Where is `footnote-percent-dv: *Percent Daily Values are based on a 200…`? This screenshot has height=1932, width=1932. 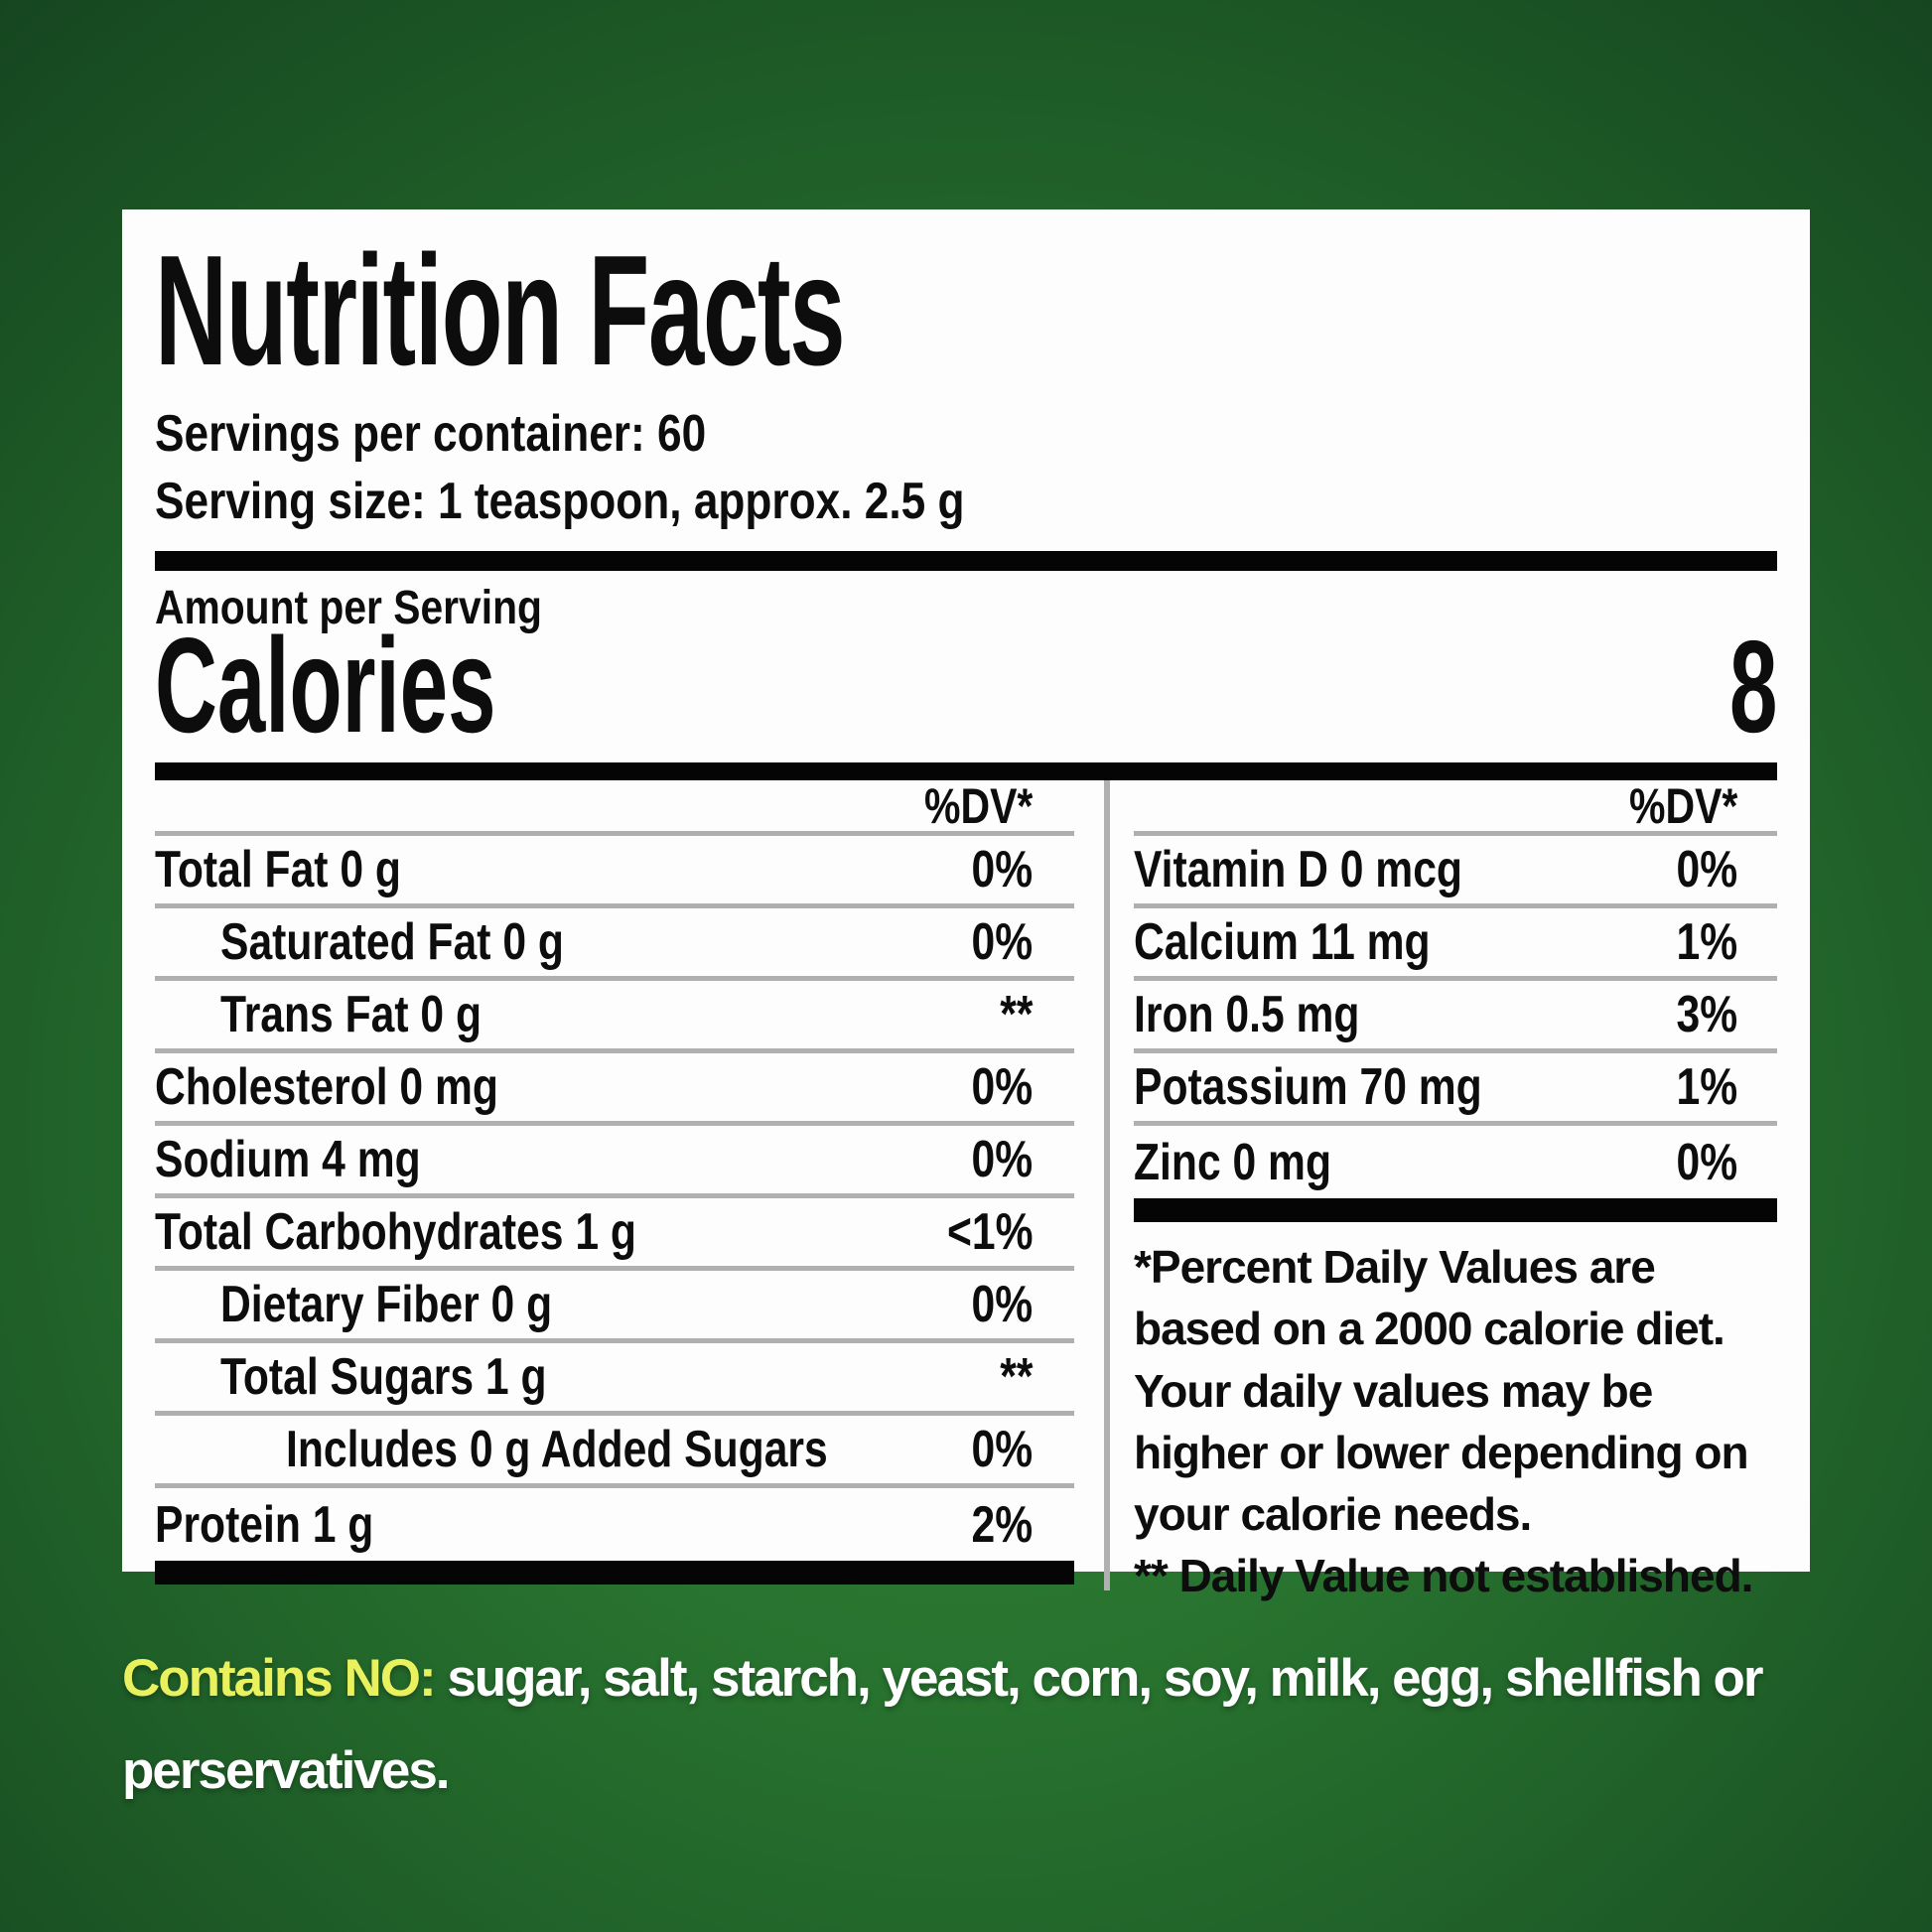 footnote-percent-dv: *Percent Daily Values are based on a 200… is located at coordinates (1441, 1390).